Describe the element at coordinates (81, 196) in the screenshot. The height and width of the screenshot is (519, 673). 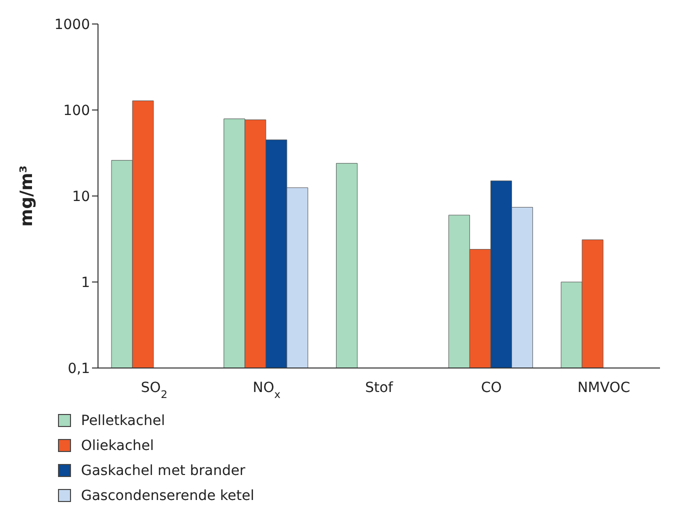
I see `y-tick-label: 10` at that location.